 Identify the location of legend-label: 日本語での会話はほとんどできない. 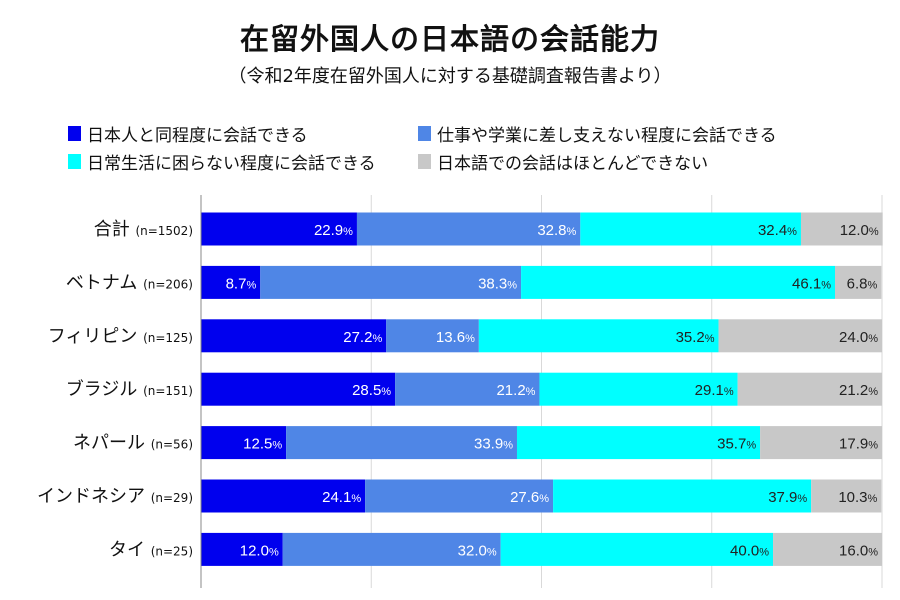
(573, 164).